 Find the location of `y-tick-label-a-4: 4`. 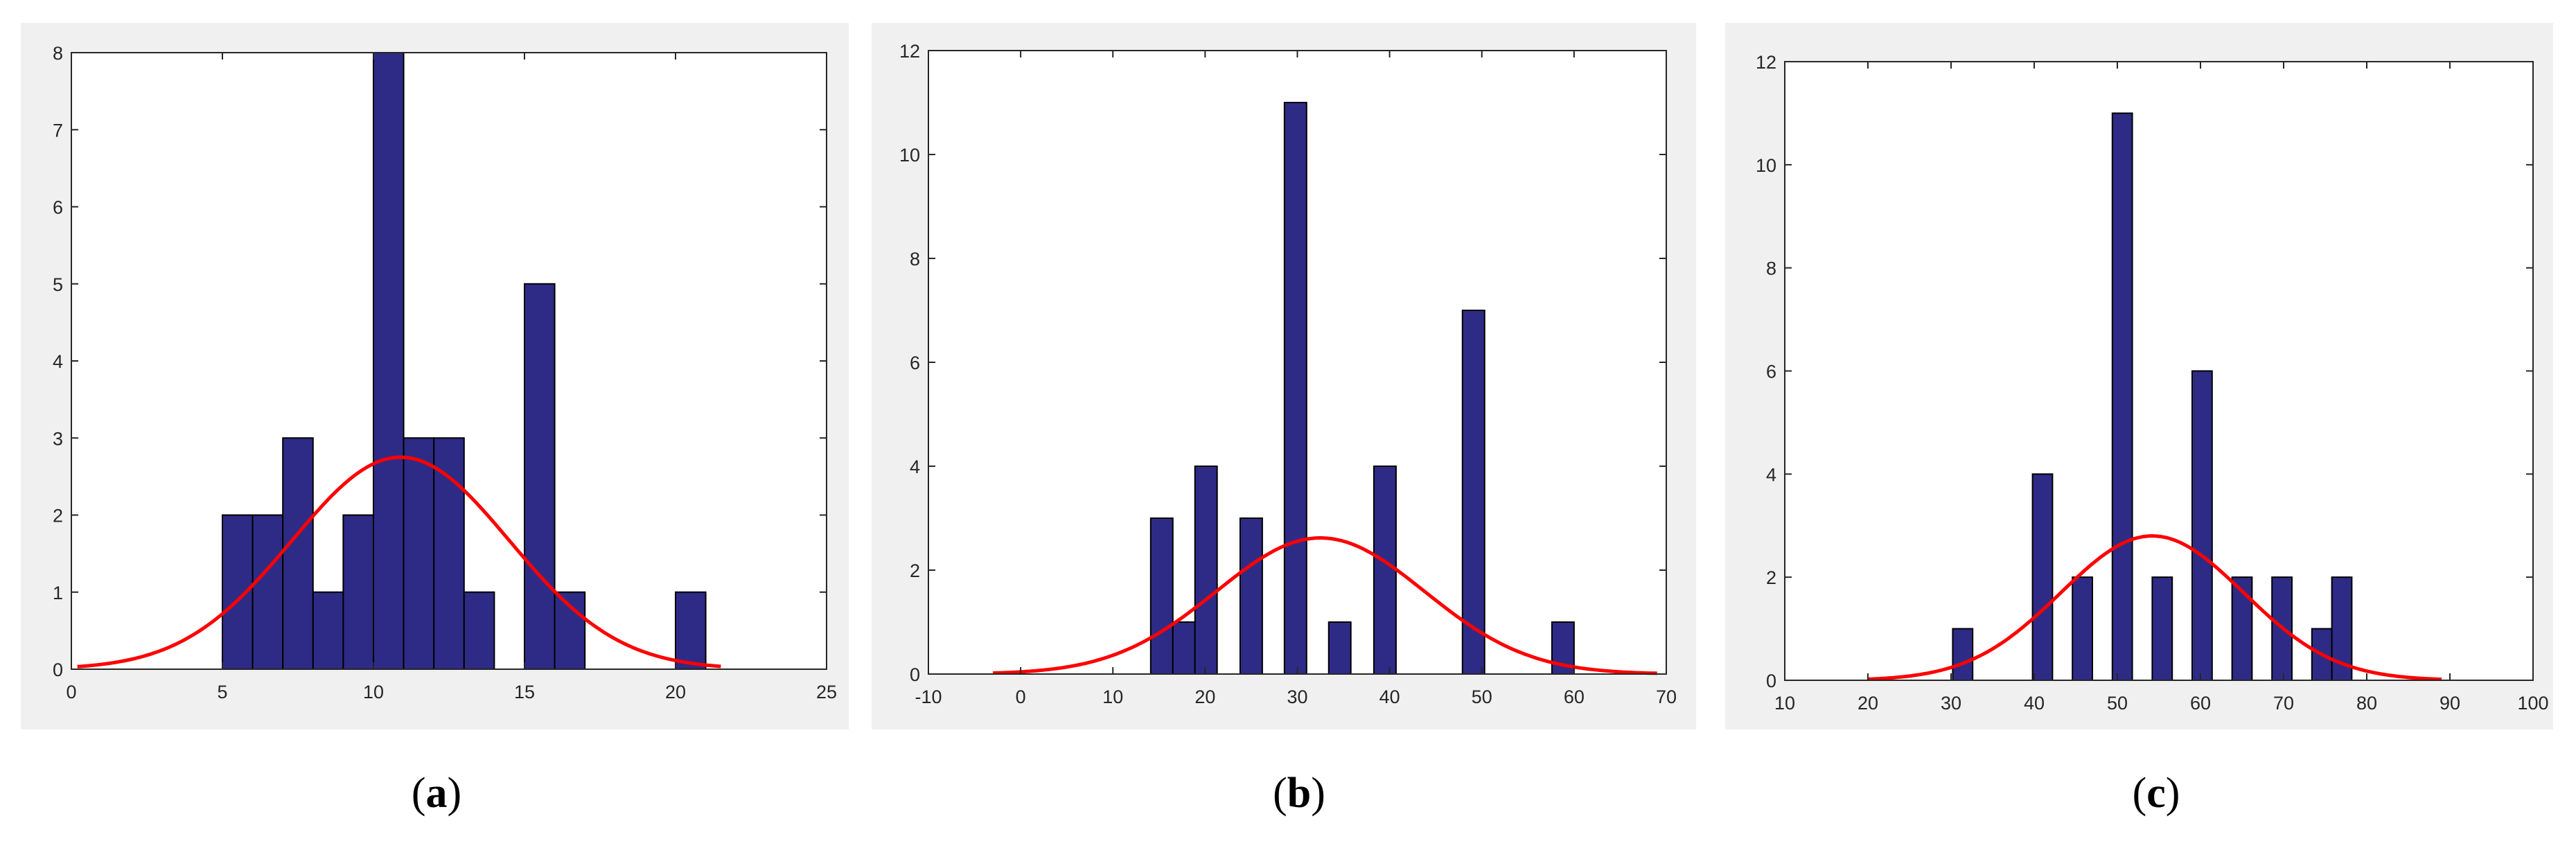

y-tick-label-a-4: 4 is located at coordinates (58, 361).